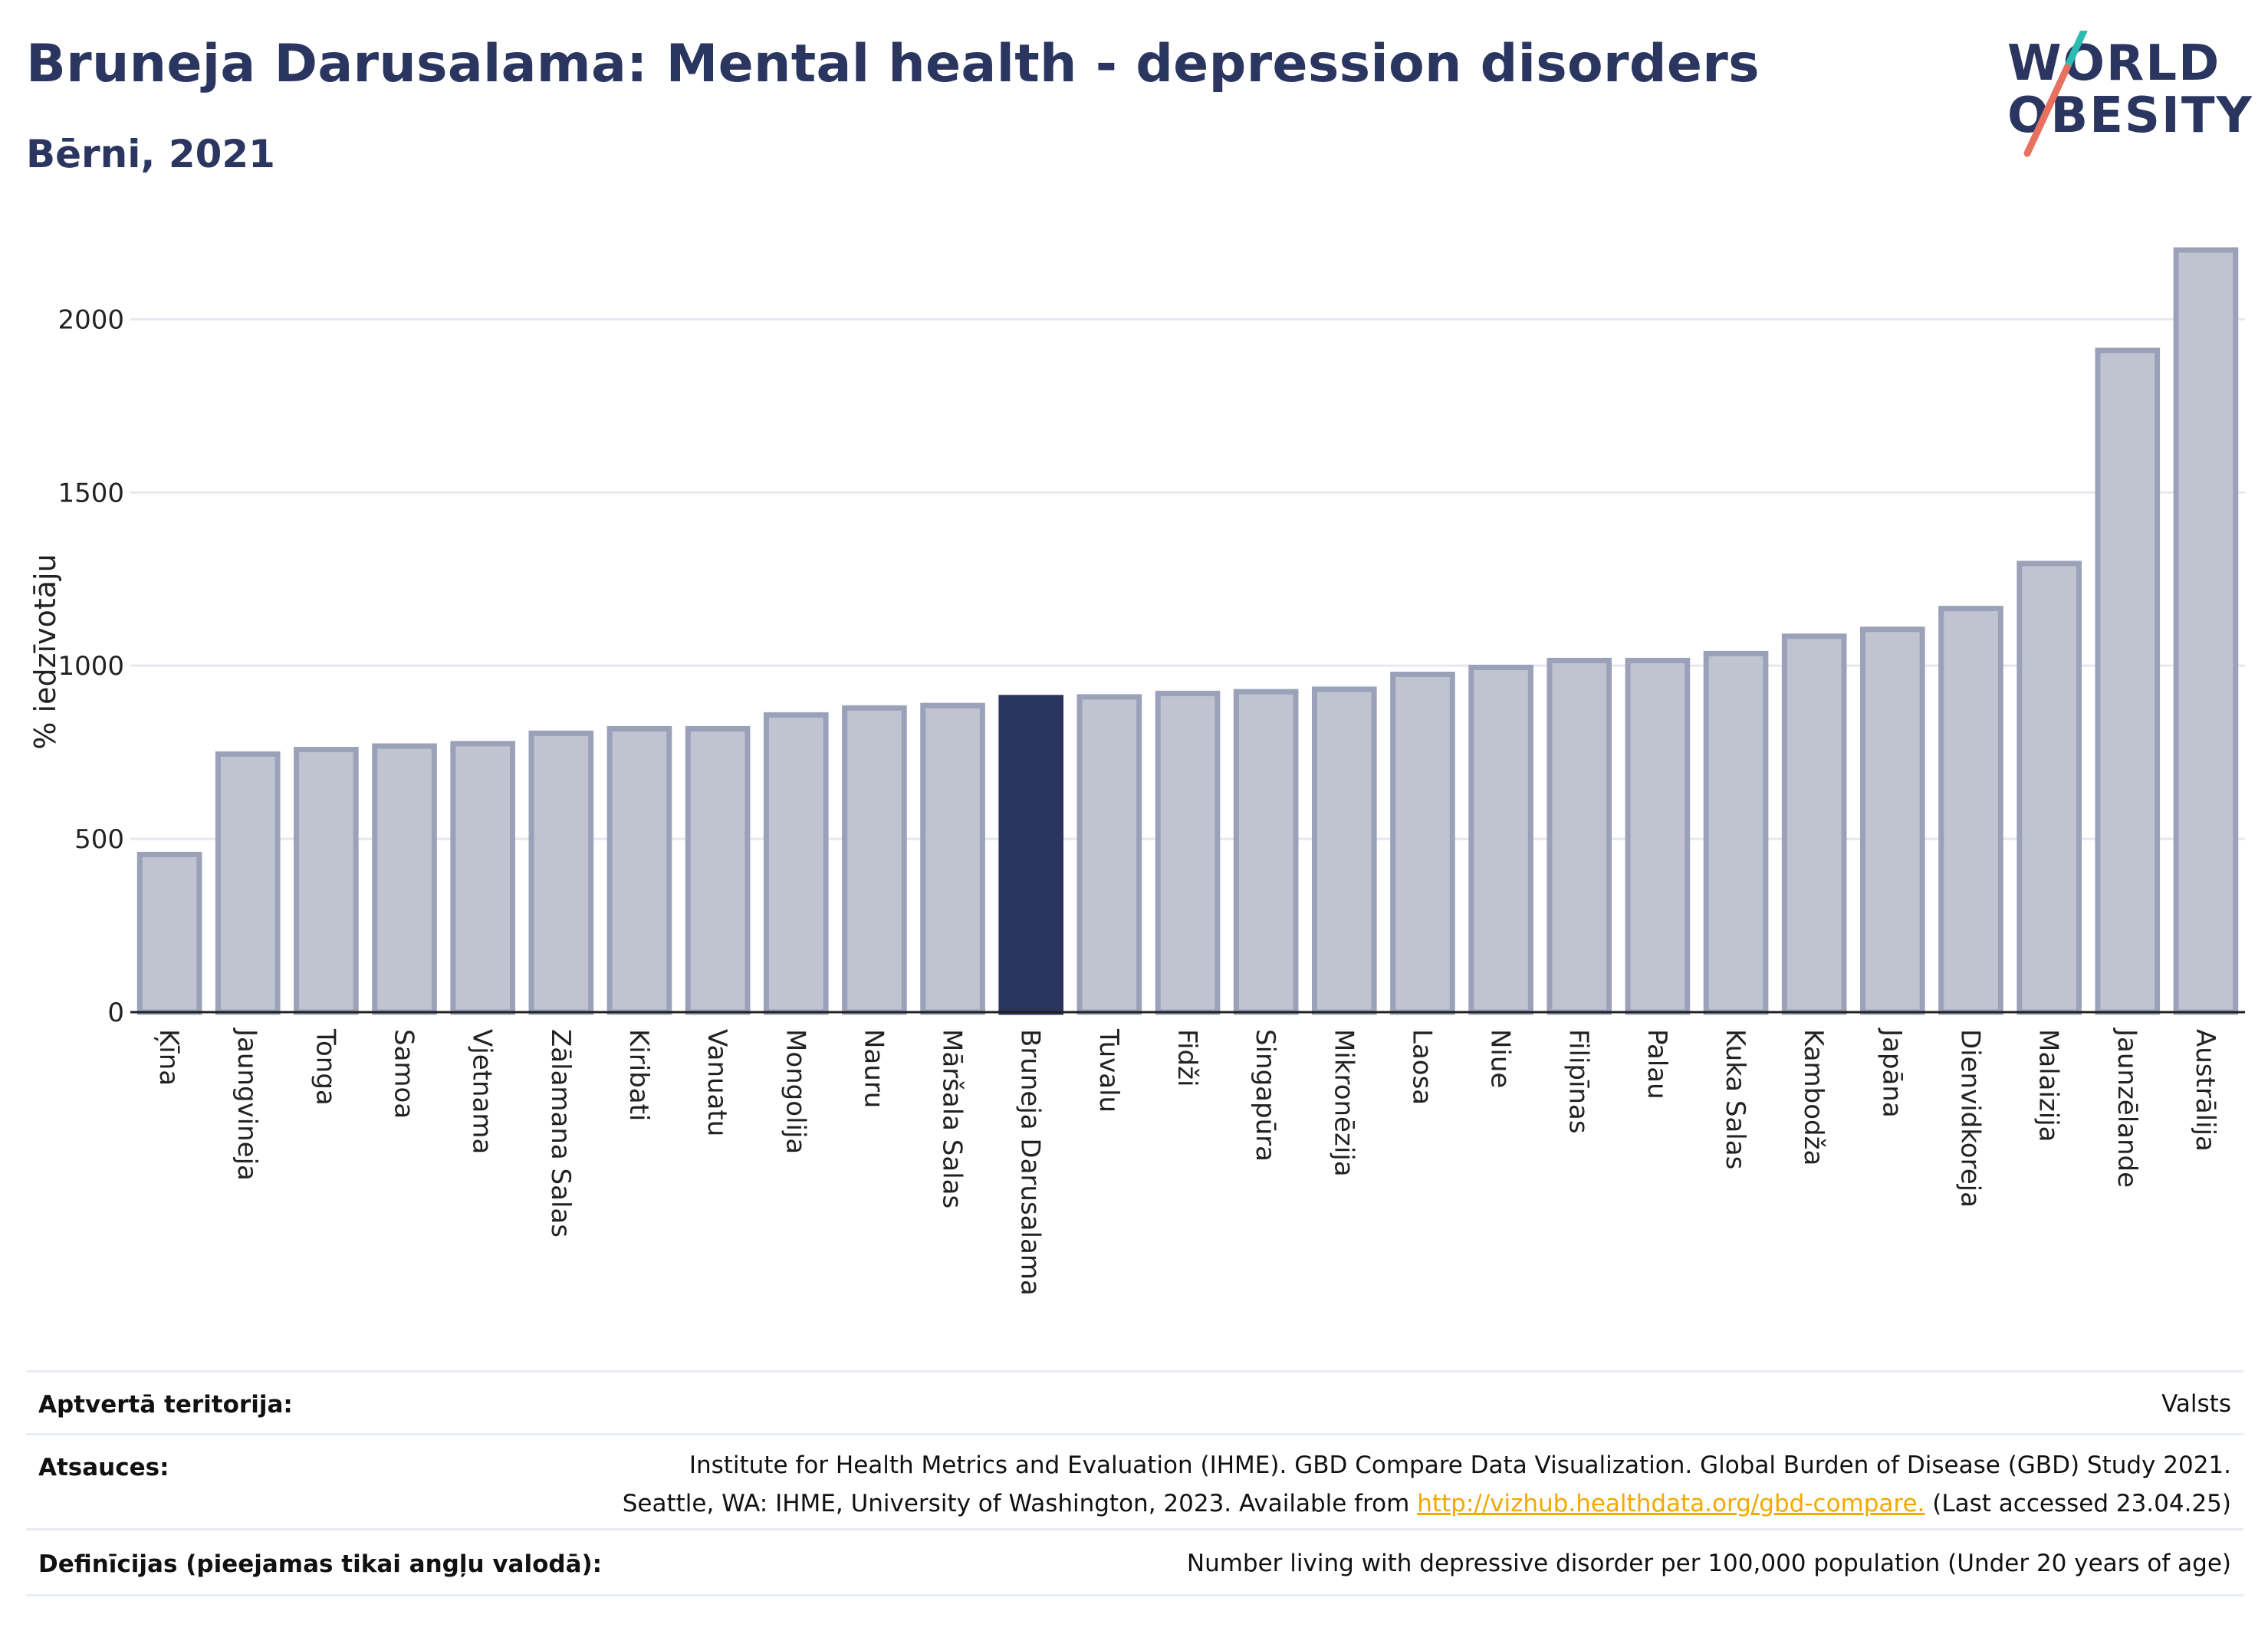 This screenshot has width=2268, height=1634. I want to click on logo-line-1: WORLD, so click(2114, 64).